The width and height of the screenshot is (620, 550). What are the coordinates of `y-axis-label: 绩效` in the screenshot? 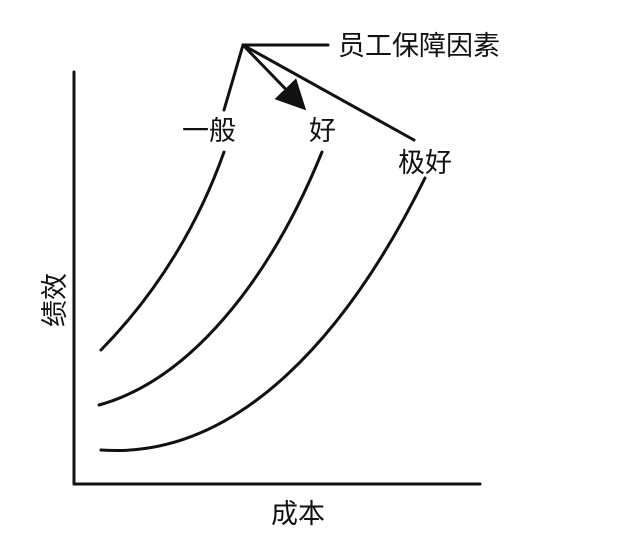 It's located at (55, 300).